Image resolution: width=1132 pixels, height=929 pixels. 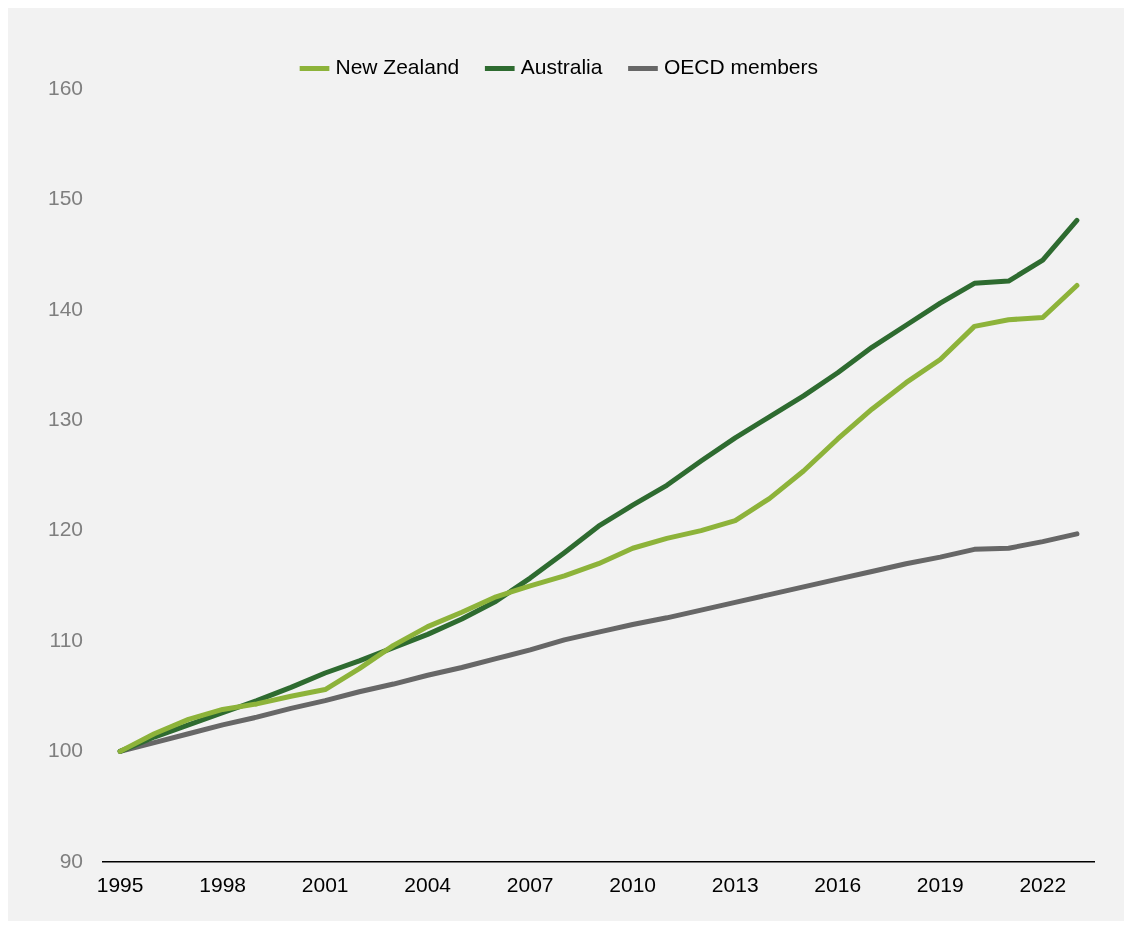 What do you see at coordinates (65, 418) in the screenshot?
I see `y-tick-label: 130` at bounding box center [65, 418].